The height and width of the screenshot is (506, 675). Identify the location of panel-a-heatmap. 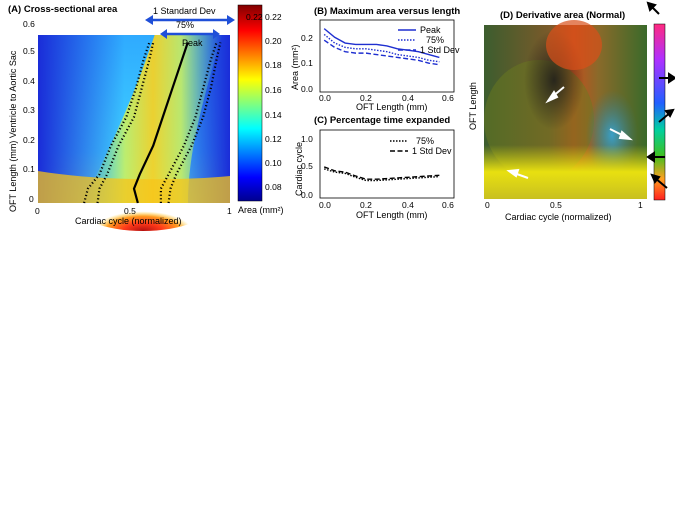
(134, 131).